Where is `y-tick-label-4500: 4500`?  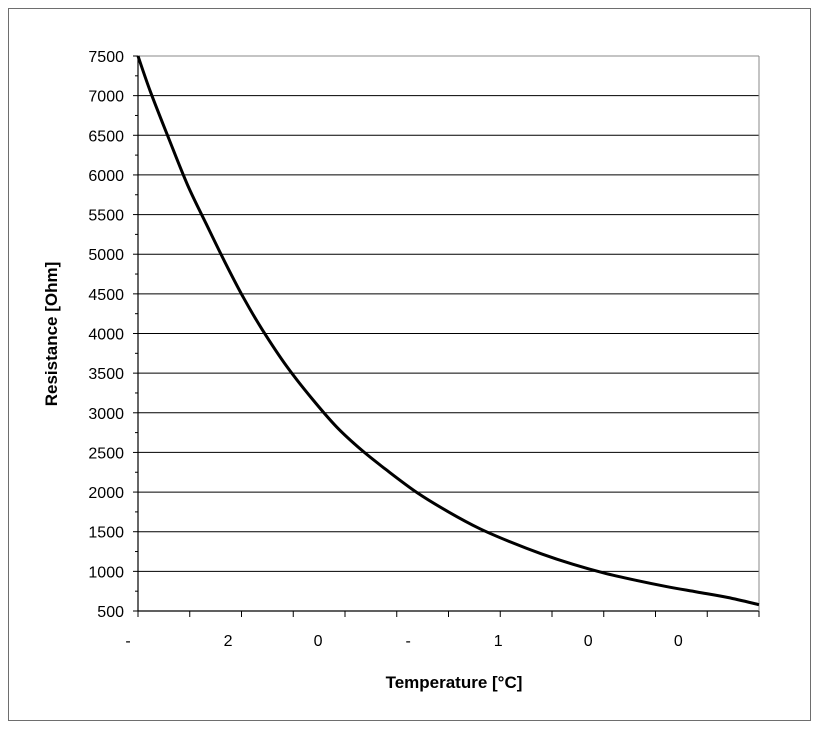 y-tick-label-4500: 4500 is located at coordinates (106, 295).